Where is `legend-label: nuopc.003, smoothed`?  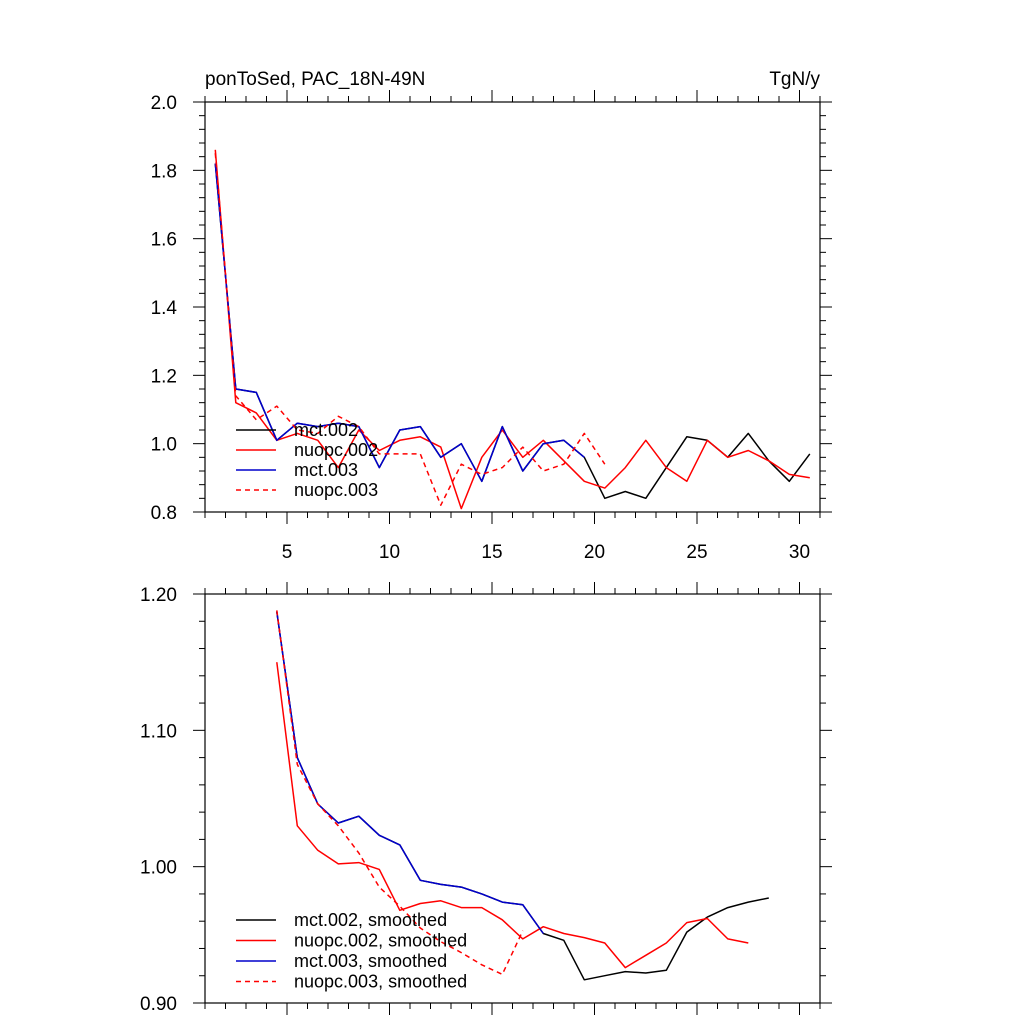 legend-label: nuopc.003, smoothed is located at coordinates (380, 982).